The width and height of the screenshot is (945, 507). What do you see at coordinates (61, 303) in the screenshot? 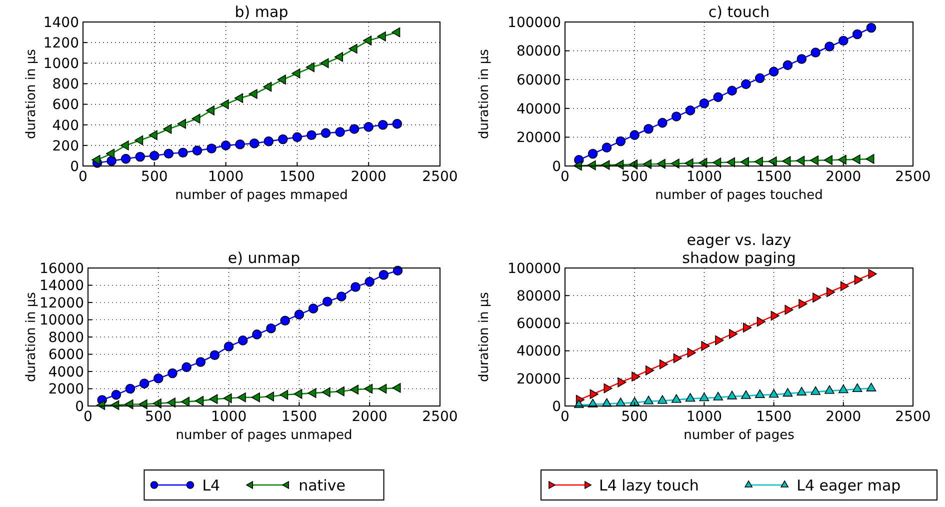
I see `y-tick-label: 12000` at bounding box center [61, 303].